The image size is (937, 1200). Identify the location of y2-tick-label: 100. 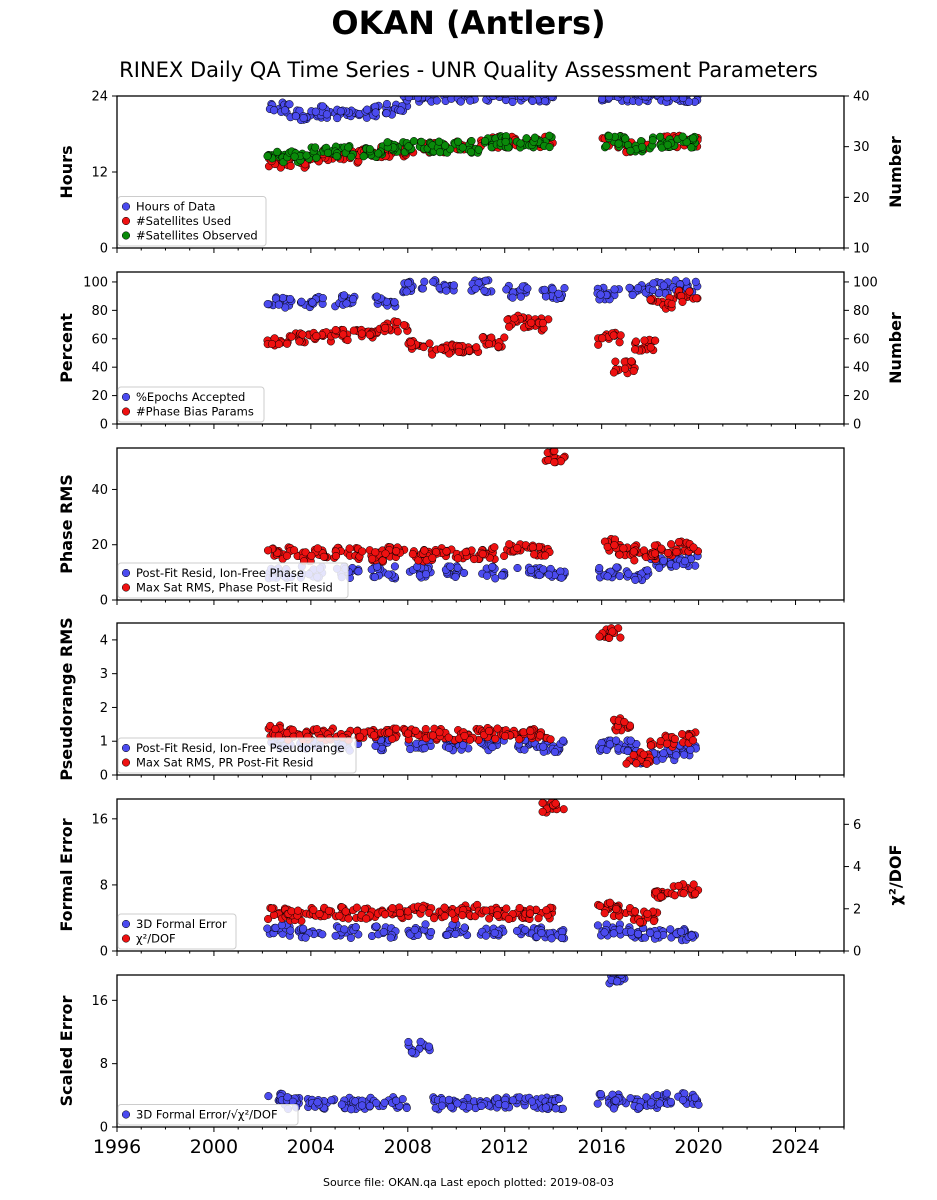
(865, 282).